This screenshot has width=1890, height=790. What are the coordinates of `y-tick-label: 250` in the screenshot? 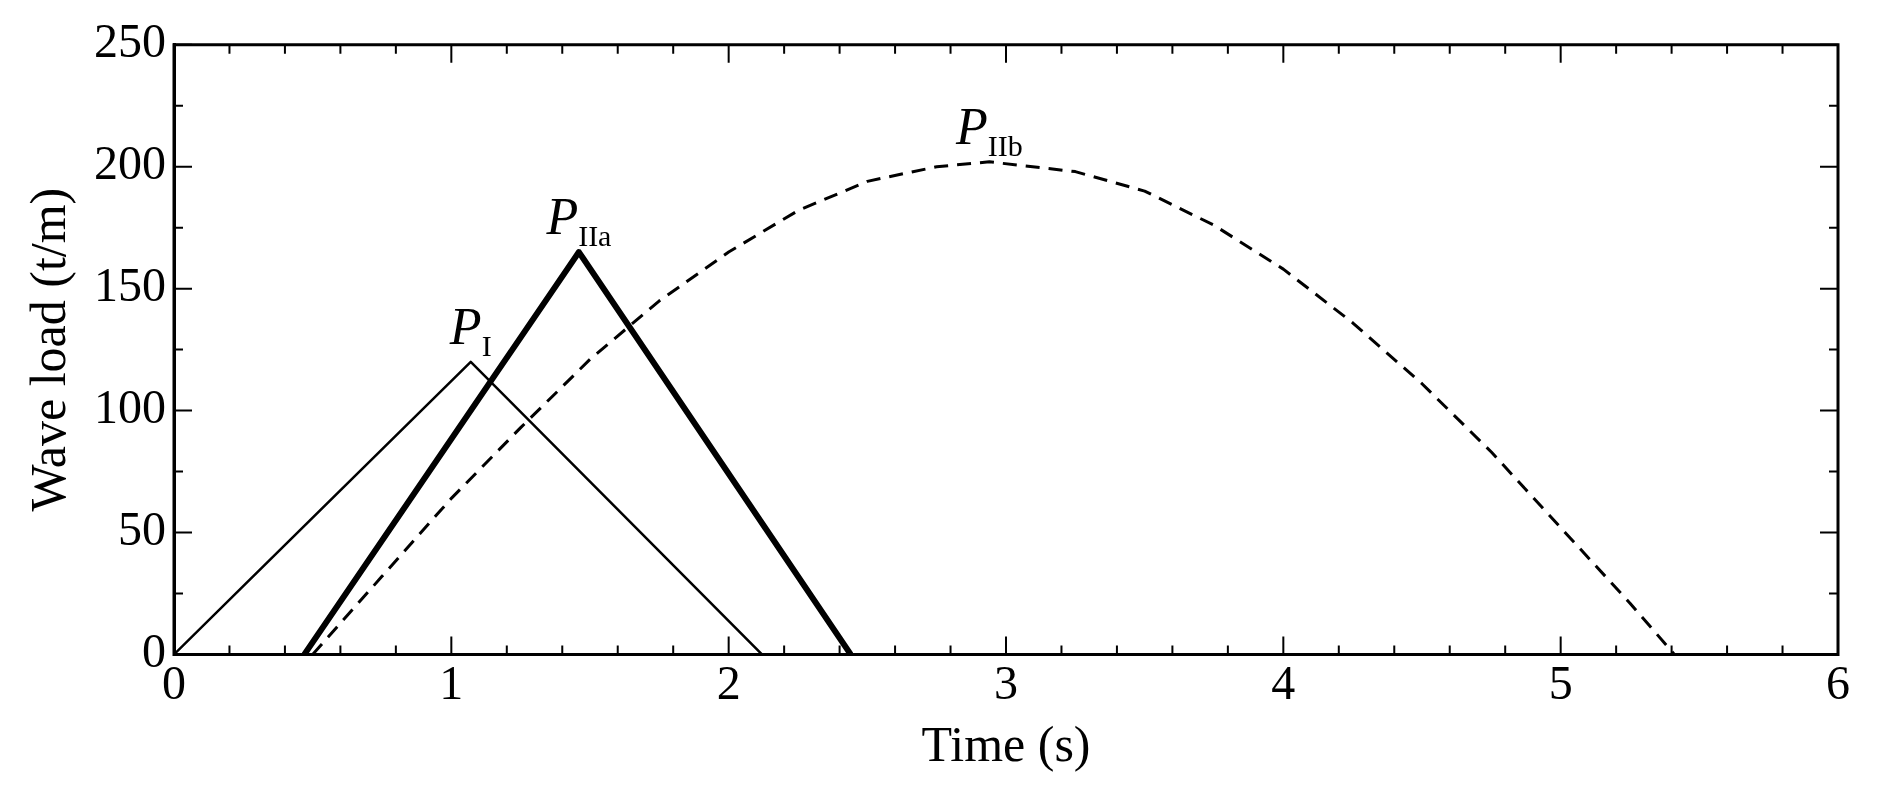 It's located at (130, 41).